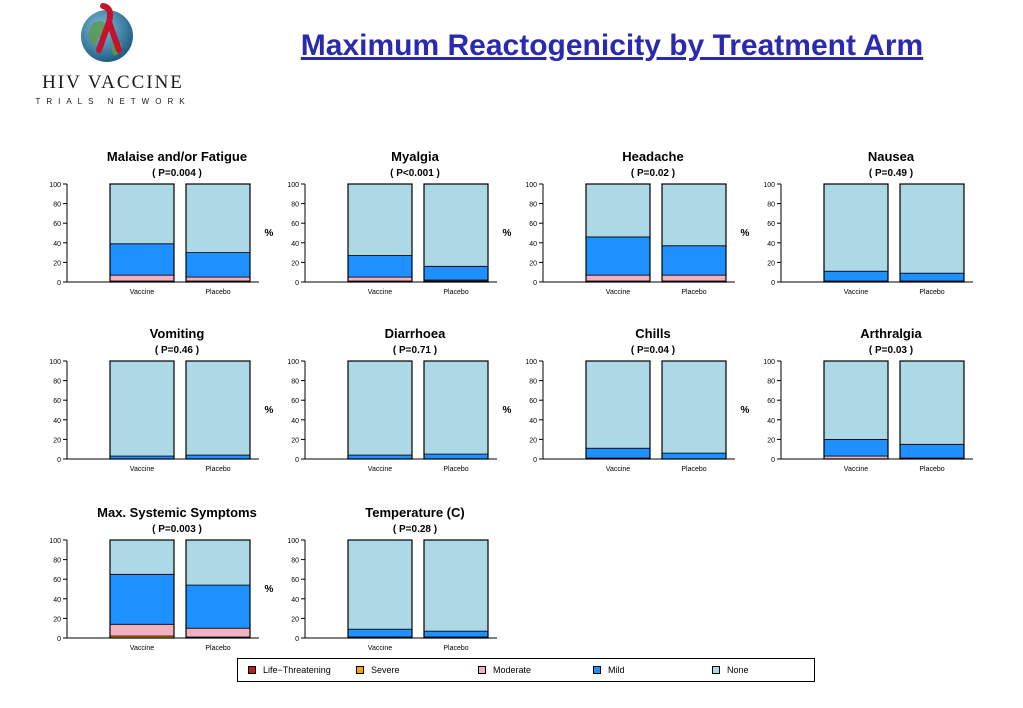 Image resolution: width=1023 pixels, height=708 pixels. I want to click on globe-ribbon-icon, so click(107, 32).